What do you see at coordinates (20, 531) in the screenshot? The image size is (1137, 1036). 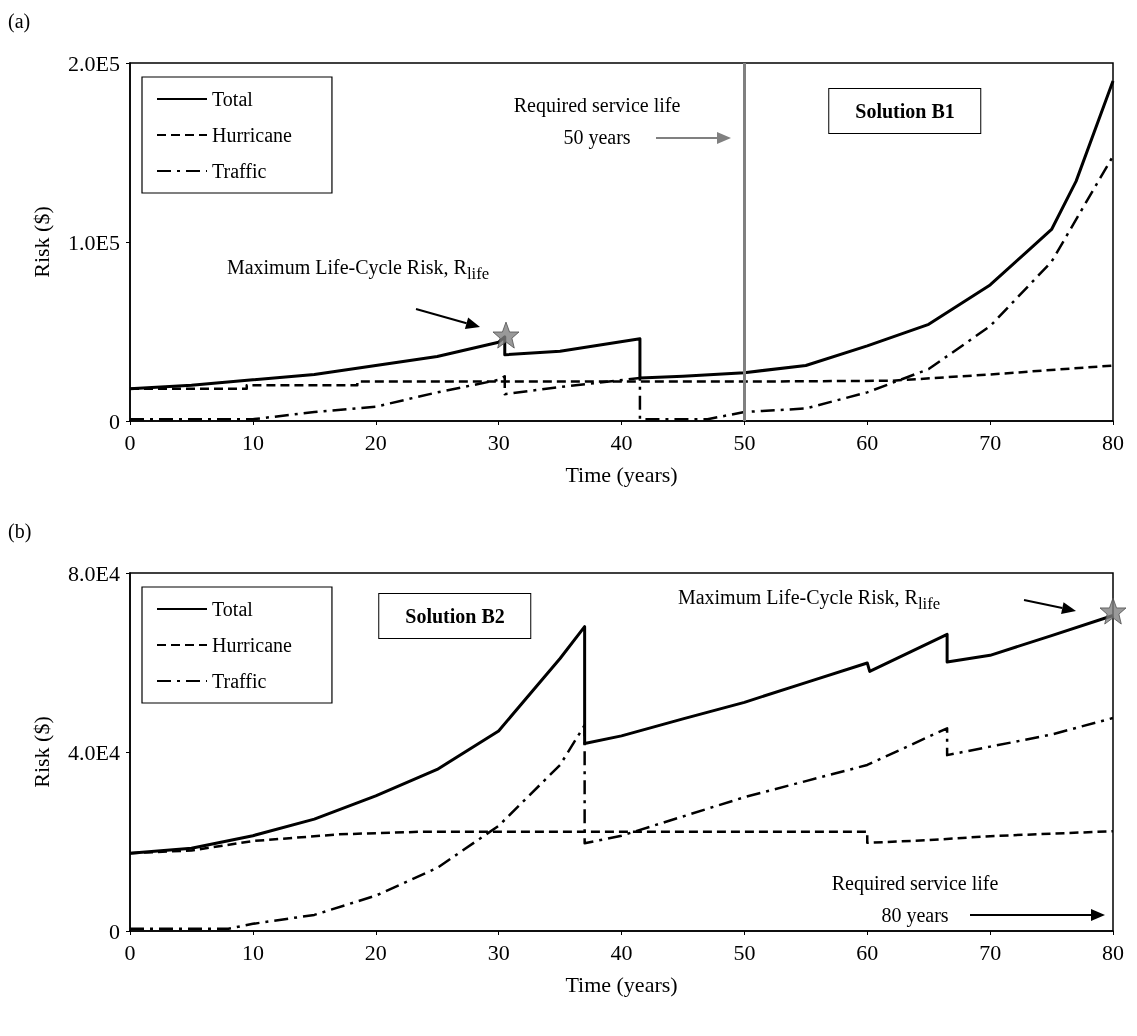 I see `chart-title: (b)` at bounding box center [20, 531].